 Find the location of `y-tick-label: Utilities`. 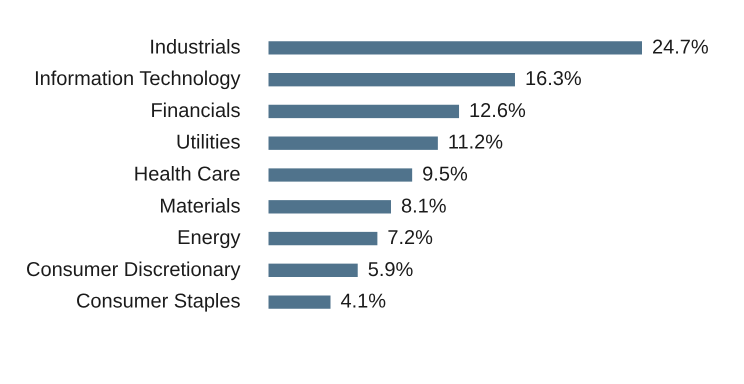

y-tick-label: Utilities is located at coordinates (208, 143).